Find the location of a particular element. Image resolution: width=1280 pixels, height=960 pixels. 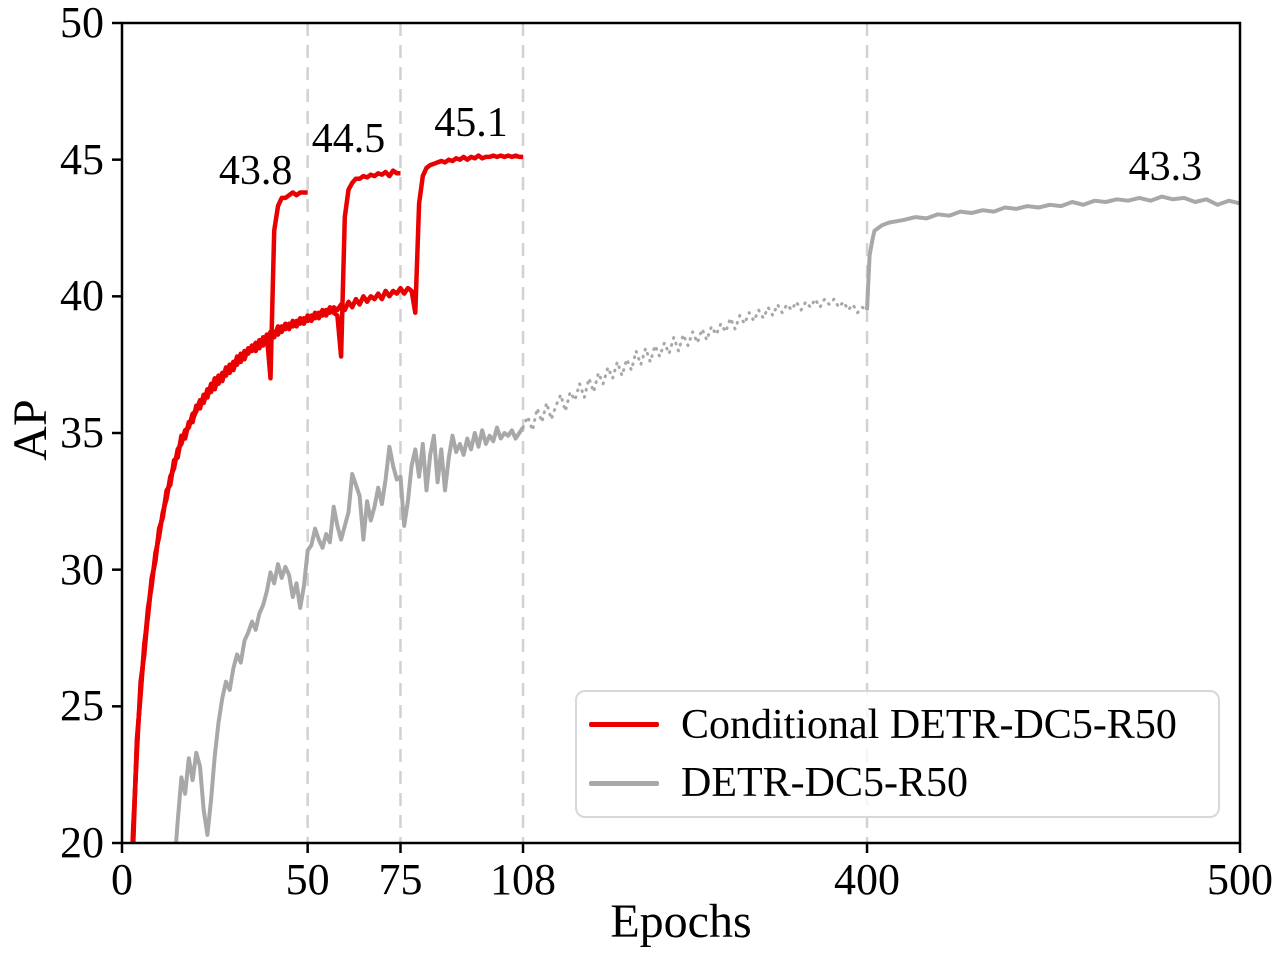

legend-entry-conditional-detr: Conditional DETR-DC5-R50 is located at coordinates (897, 725).